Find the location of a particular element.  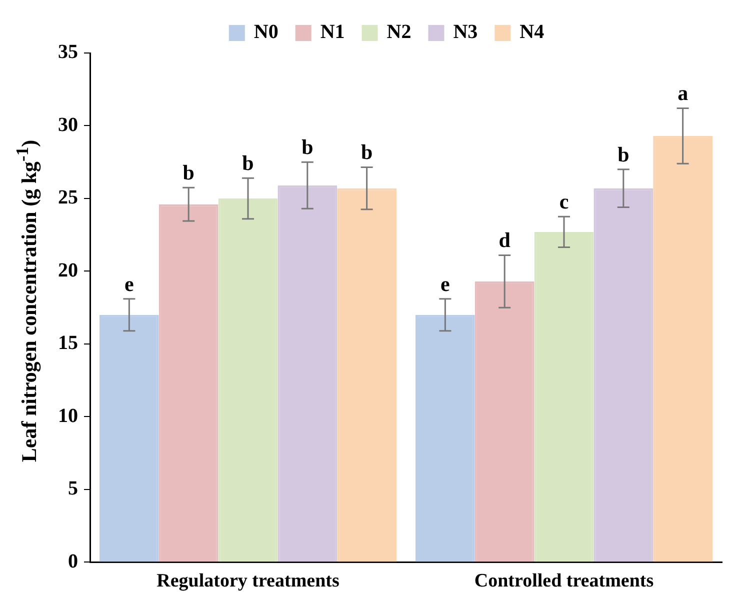

legend-label: N2 is located at coordinates (399, 32).